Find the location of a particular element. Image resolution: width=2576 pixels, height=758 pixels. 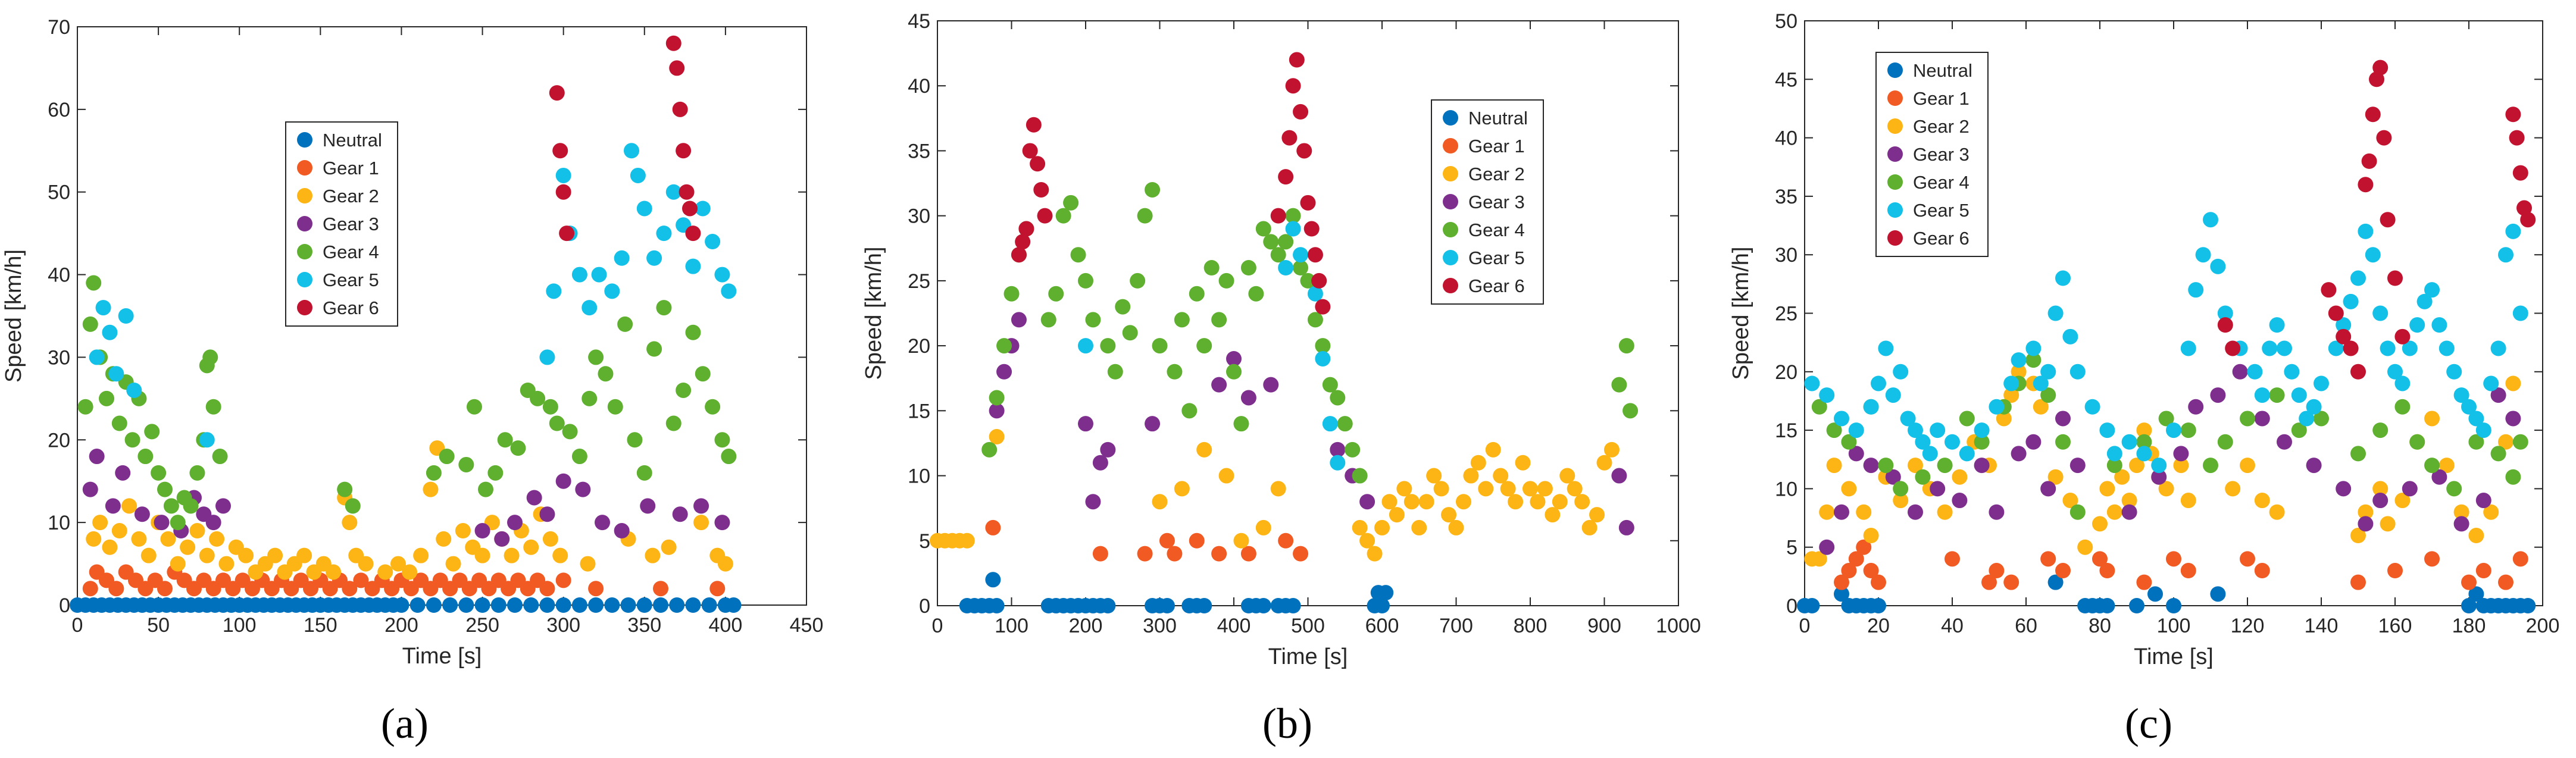

y-tick-label: 20 is located at coordinates (919, 347).